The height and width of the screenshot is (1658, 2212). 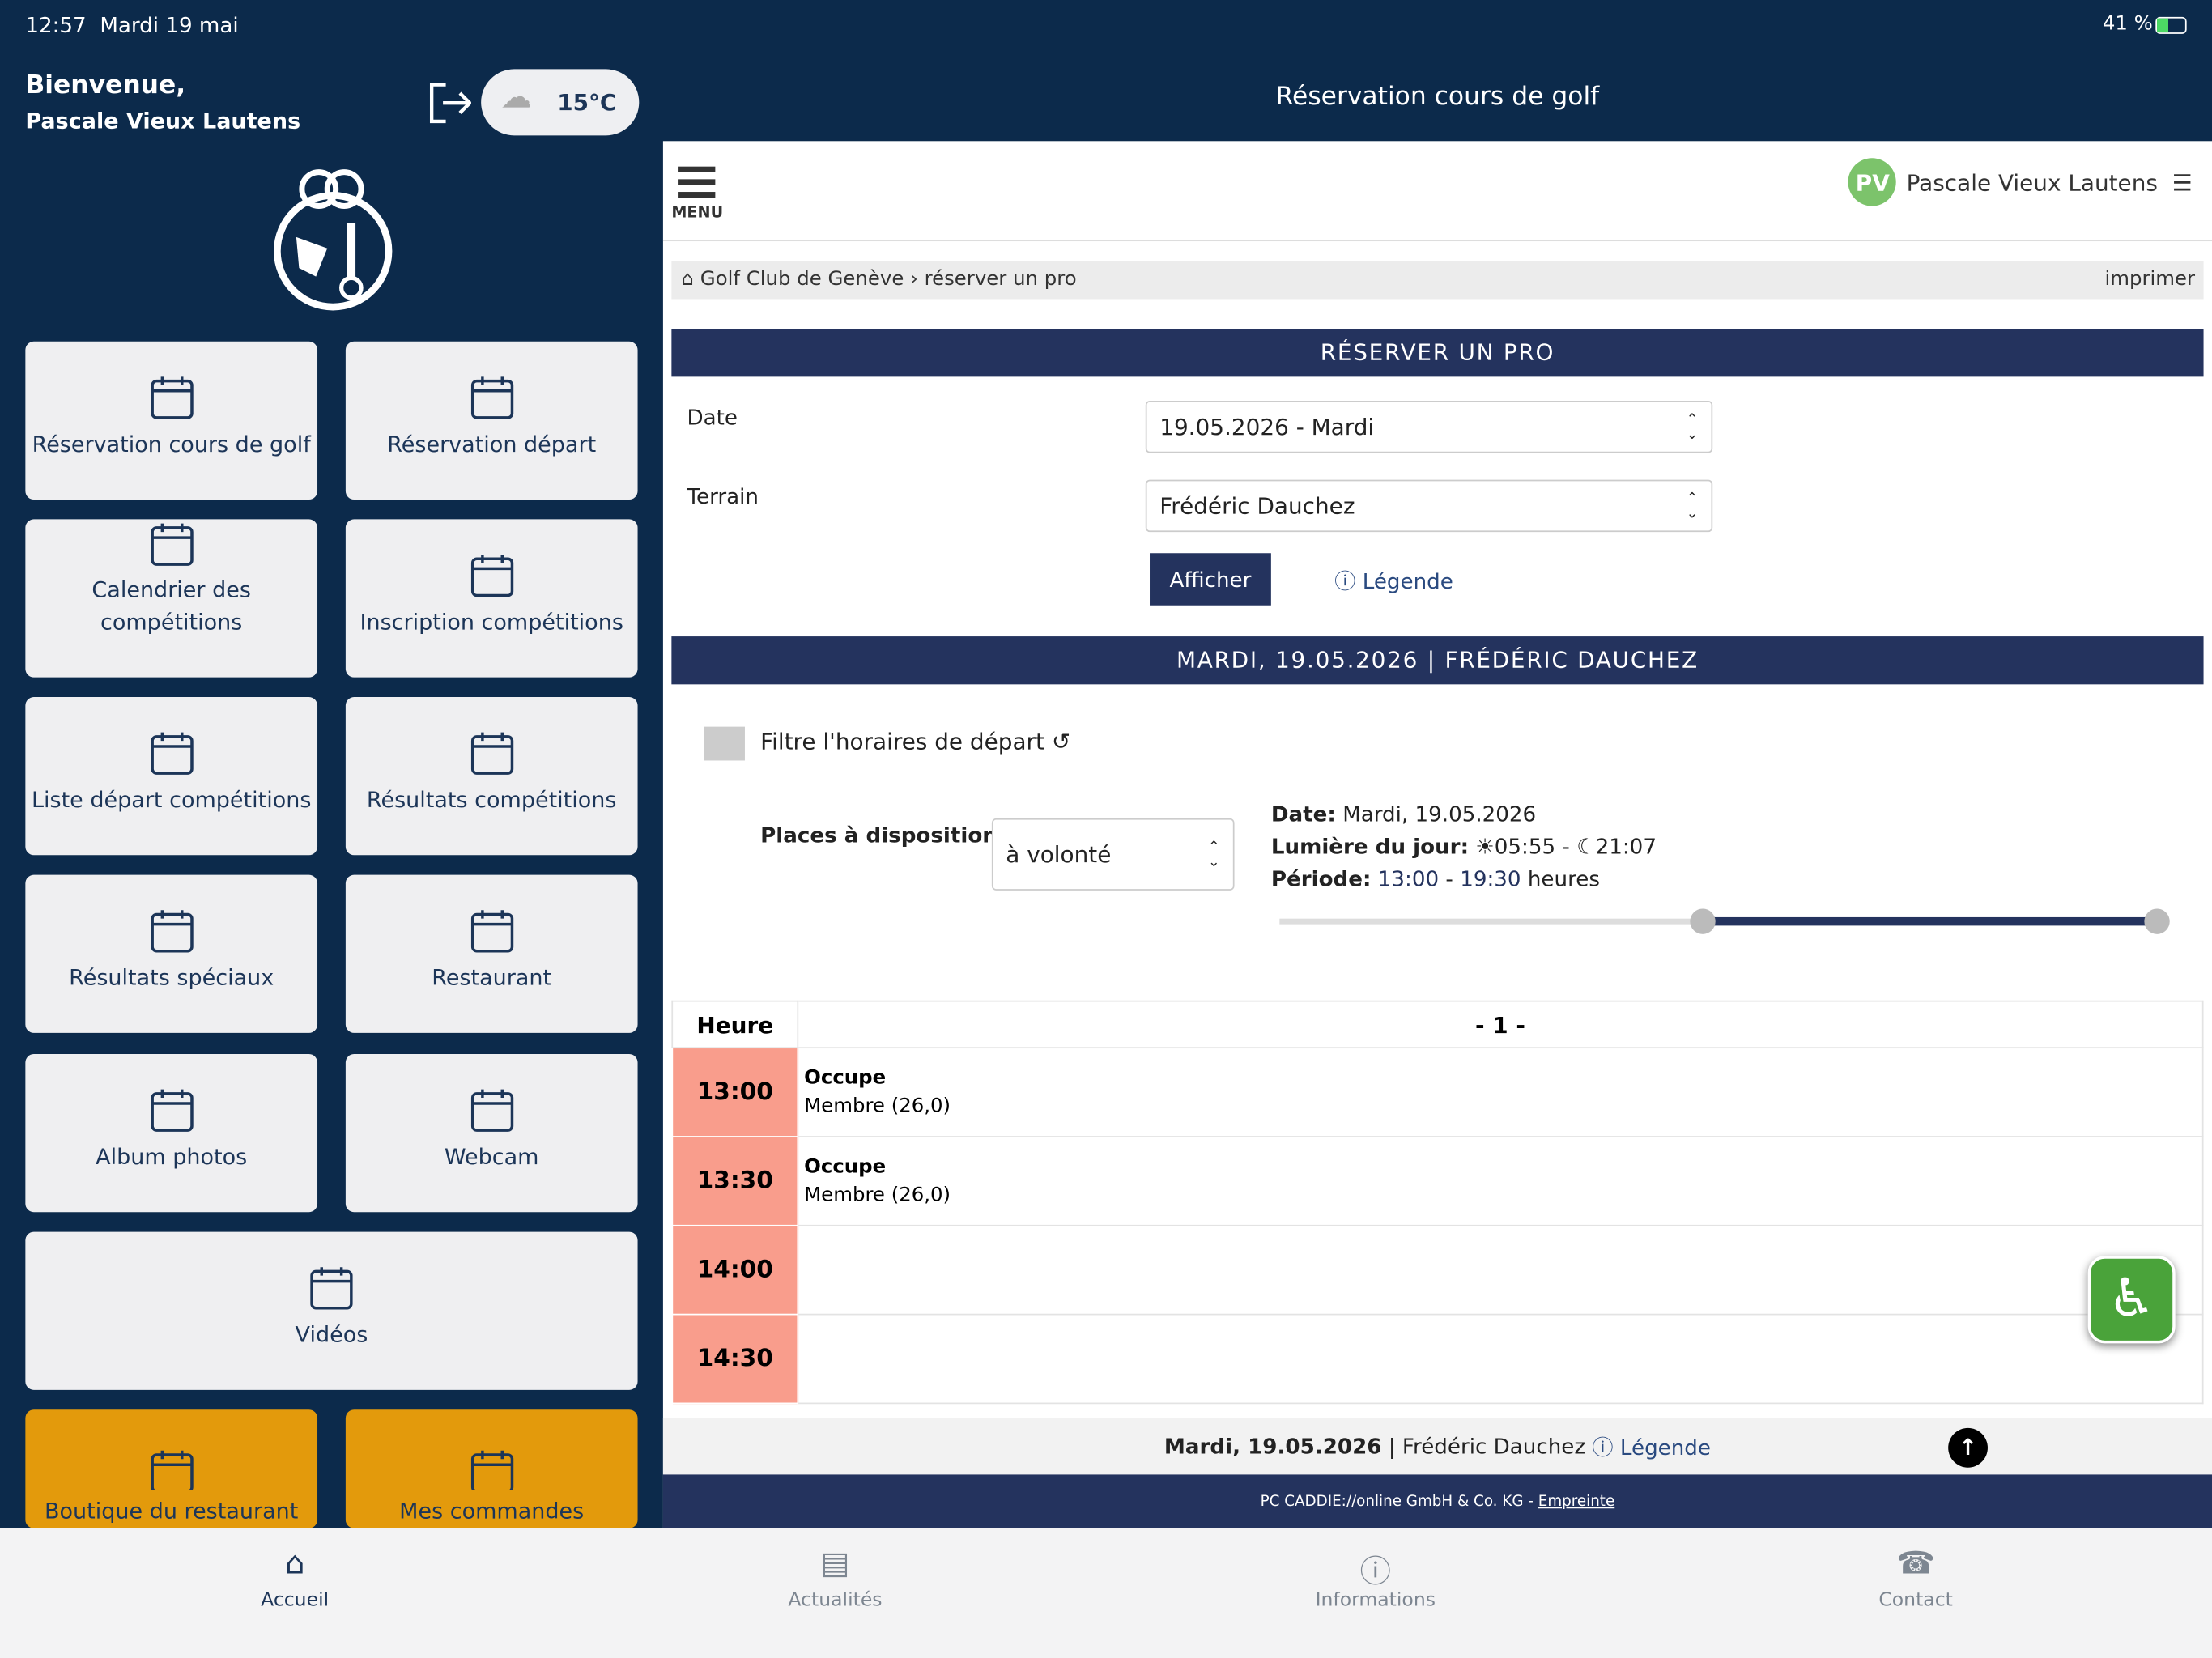 I want to click on tile-label: Réservation cours de golf, so click(x=172, y=444).